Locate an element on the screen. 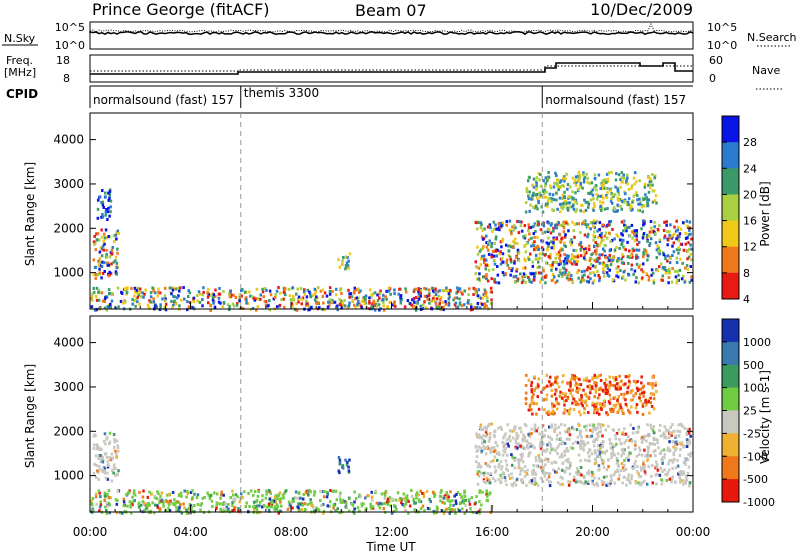 The height and width of the screenshot is (554, 800). power-colorbar-swatch is located at coordinates (730, 155).